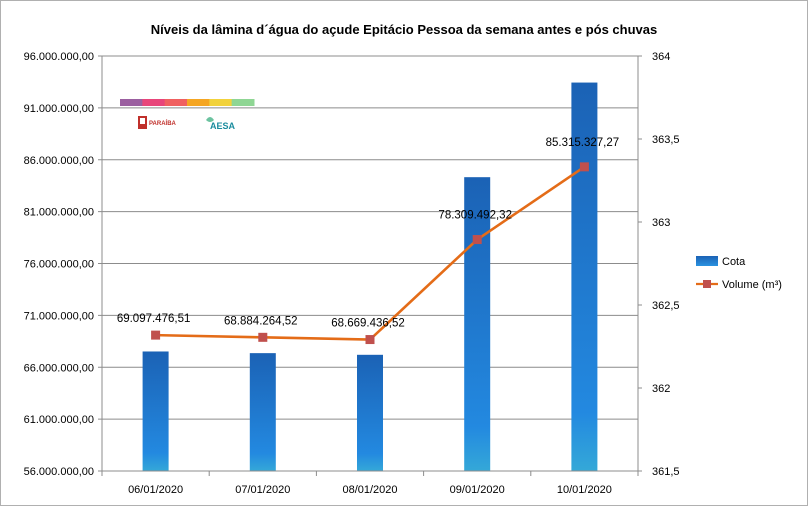  What do you see at coordinates (59, 316) in the screenshot?
I see `left-tick-label: 71.000.000,00` at bounding box center [59, 316].